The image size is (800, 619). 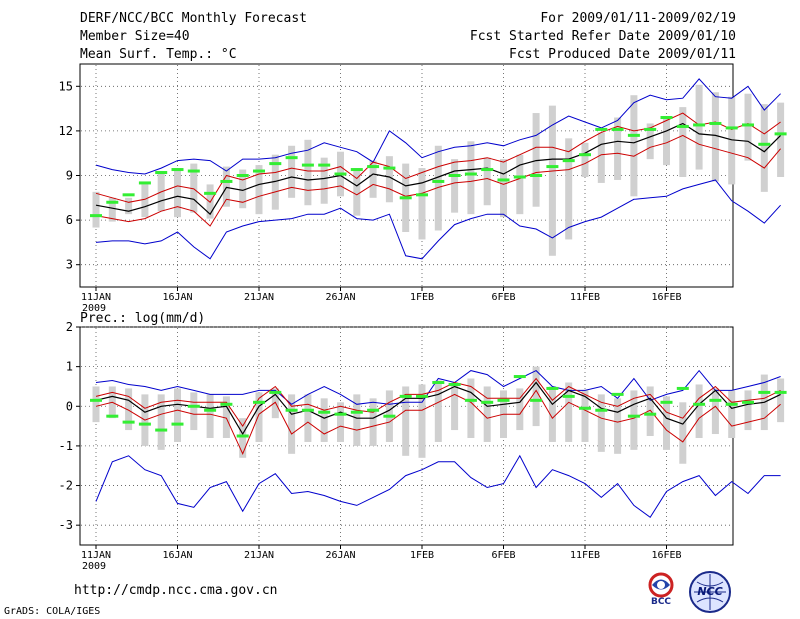 I want to click on produced-date: Fcst Produced Date 2009/01/11, so click(x=622, y=54).